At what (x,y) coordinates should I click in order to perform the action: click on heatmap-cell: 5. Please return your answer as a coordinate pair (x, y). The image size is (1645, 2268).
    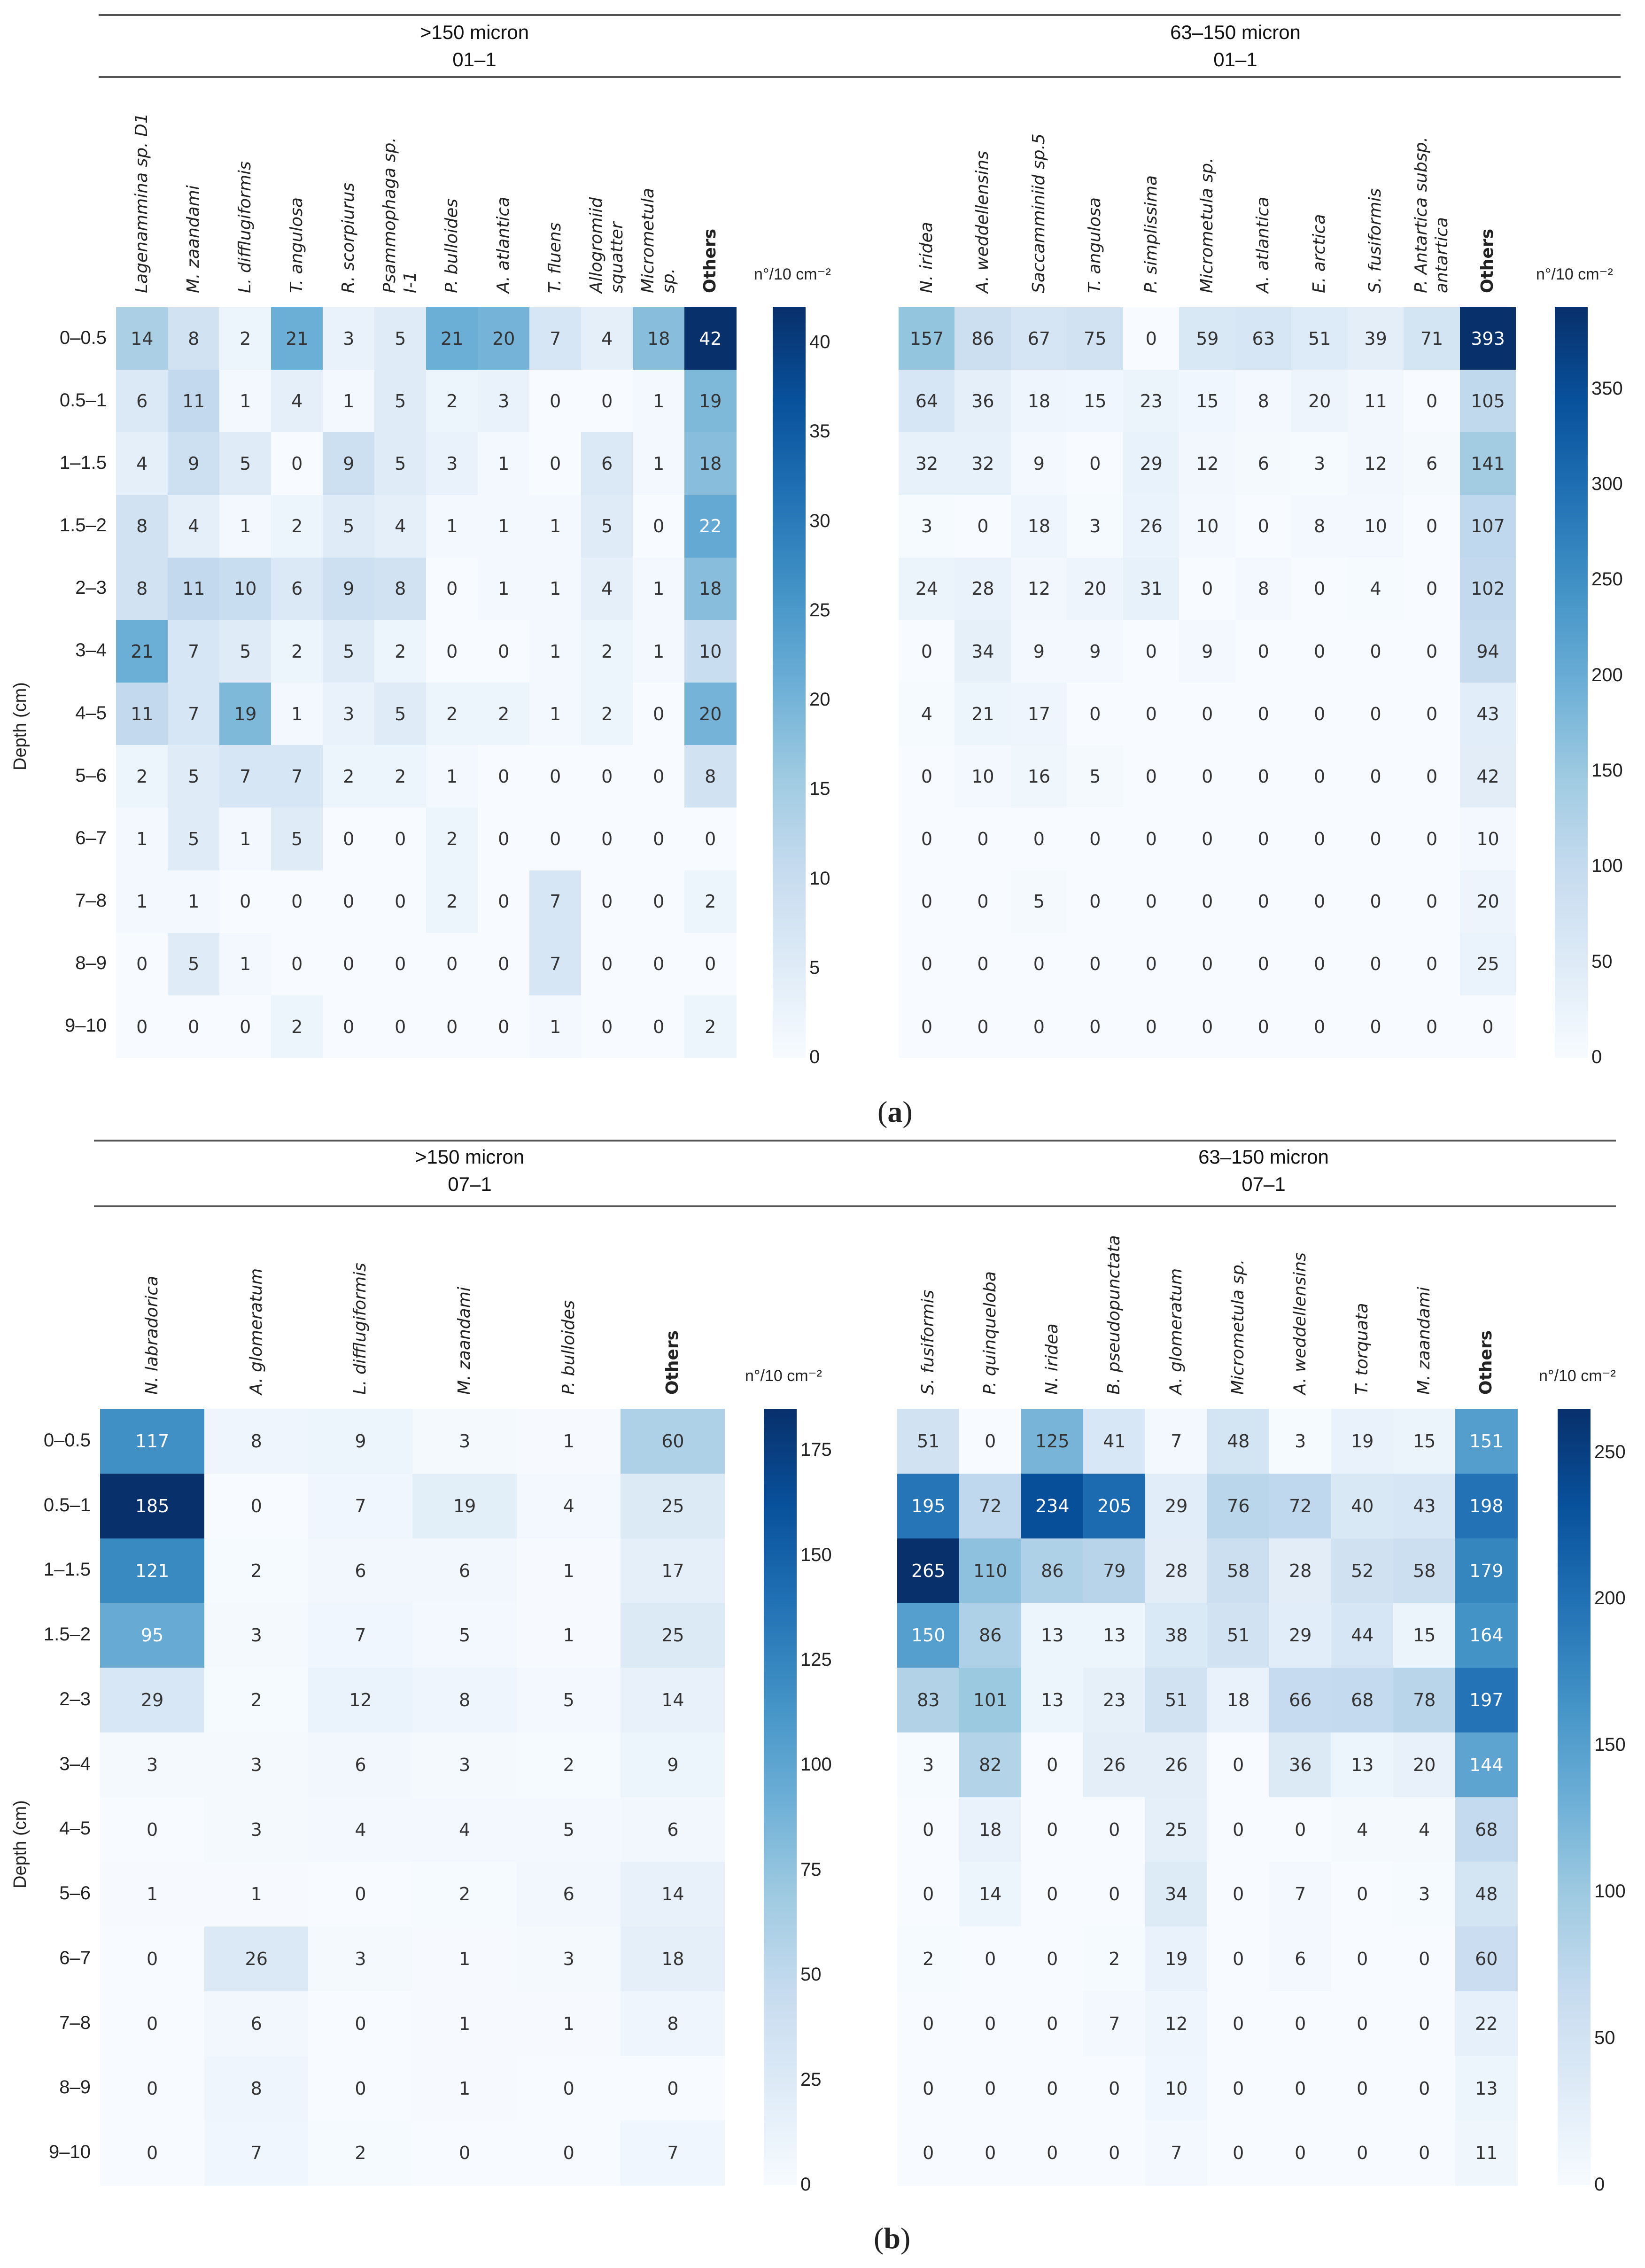
    Looking at the image, I should click on (297, 839).